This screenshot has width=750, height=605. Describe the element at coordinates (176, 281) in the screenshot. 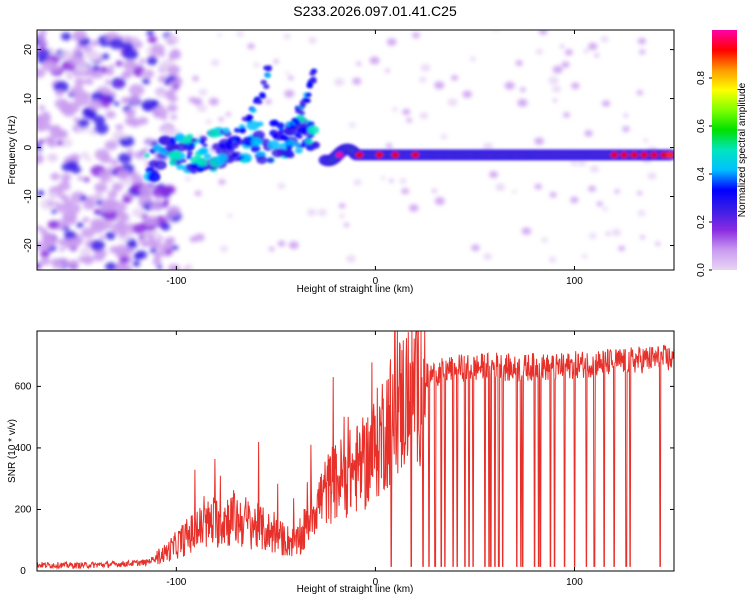

I see `spectrogram-x-tick-label: -100` at that location.